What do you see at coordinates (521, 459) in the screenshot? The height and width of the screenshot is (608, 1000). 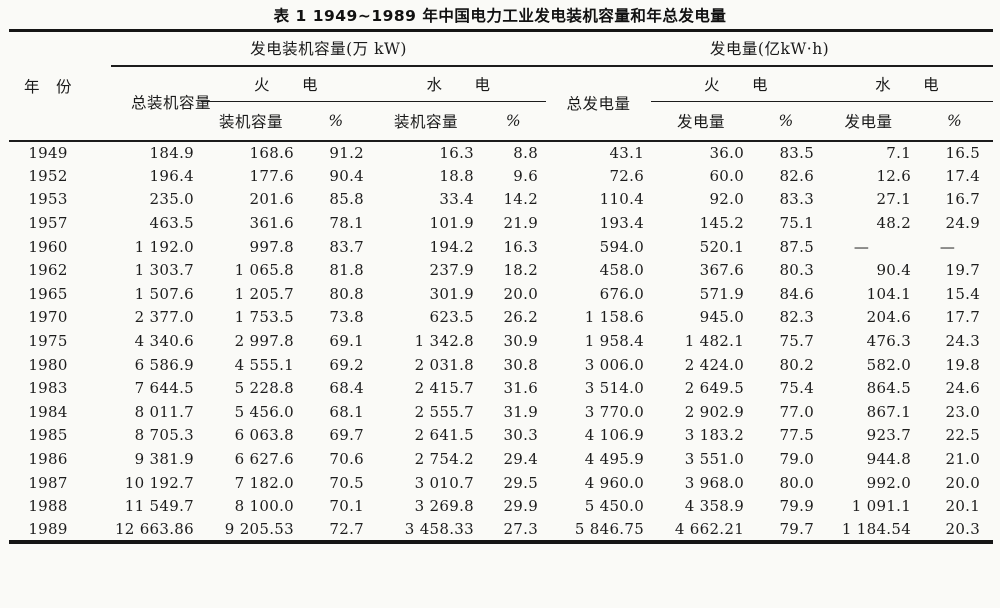 I see `value-cell: 29.4` at bounding box center [521, 459].